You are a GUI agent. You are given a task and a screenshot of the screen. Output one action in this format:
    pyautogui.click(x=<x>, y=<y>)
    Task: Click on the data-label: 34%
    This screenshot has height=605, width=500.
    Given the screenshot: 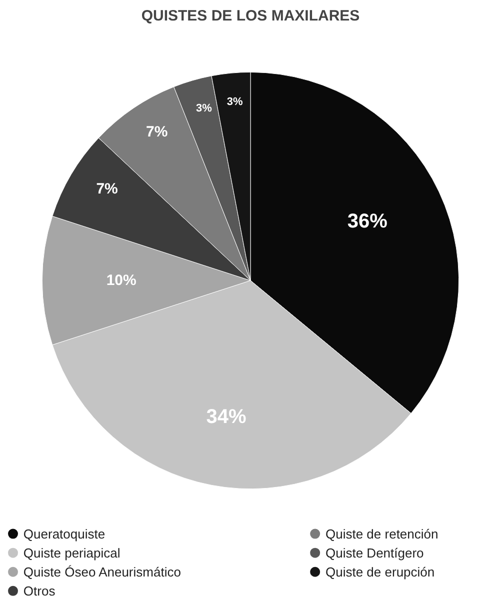 What is the action you would take?
    pyautogui.click(x=226, y=417)
    